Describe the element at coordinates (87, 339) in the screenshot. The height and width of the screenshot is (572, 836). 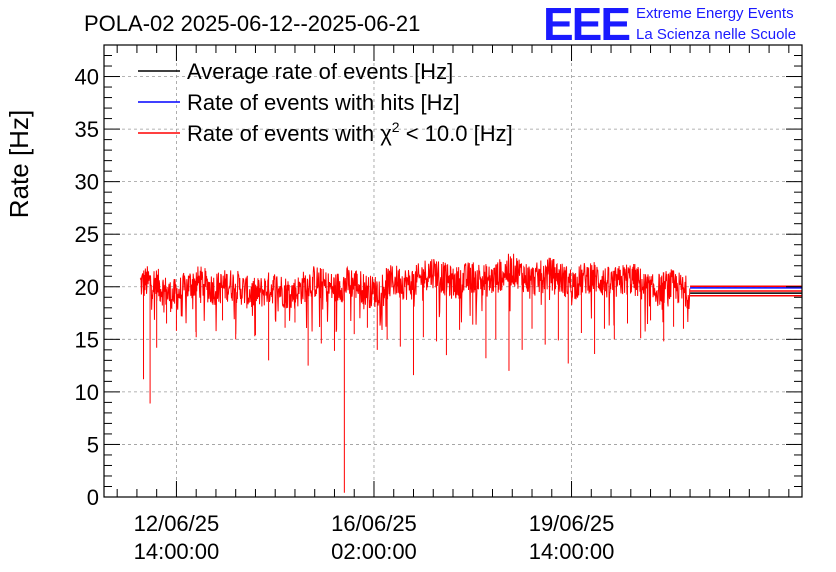
I see `y-tick-label: 15` at that location.